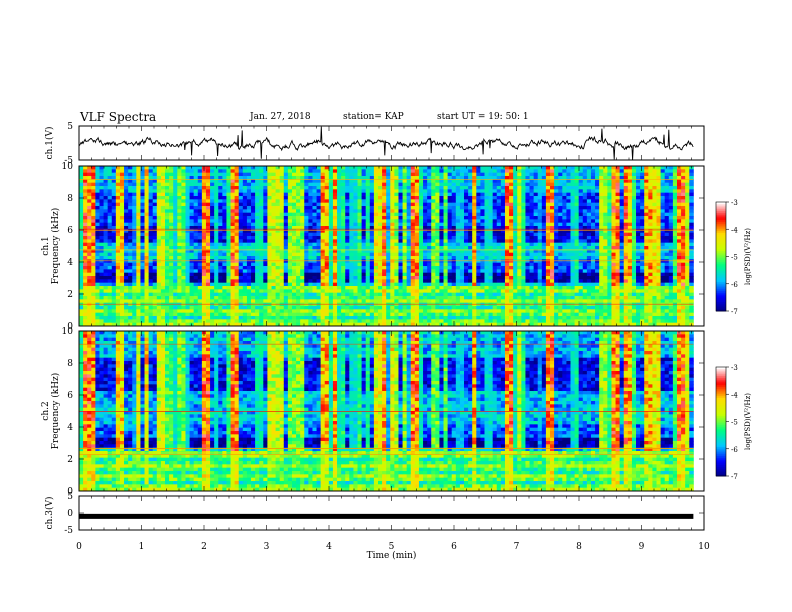 The width and height of the screenshot is (792, 612). I want to click on x-tick-label: 10, so click(704, 547).